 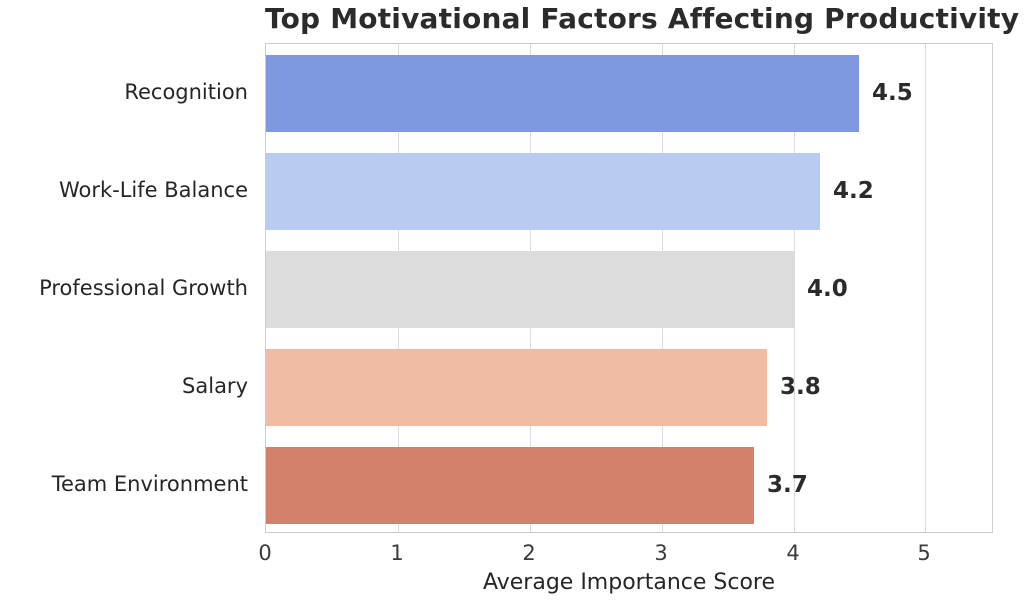 I want to click on bar-recognition, so click(x=562, y=93).